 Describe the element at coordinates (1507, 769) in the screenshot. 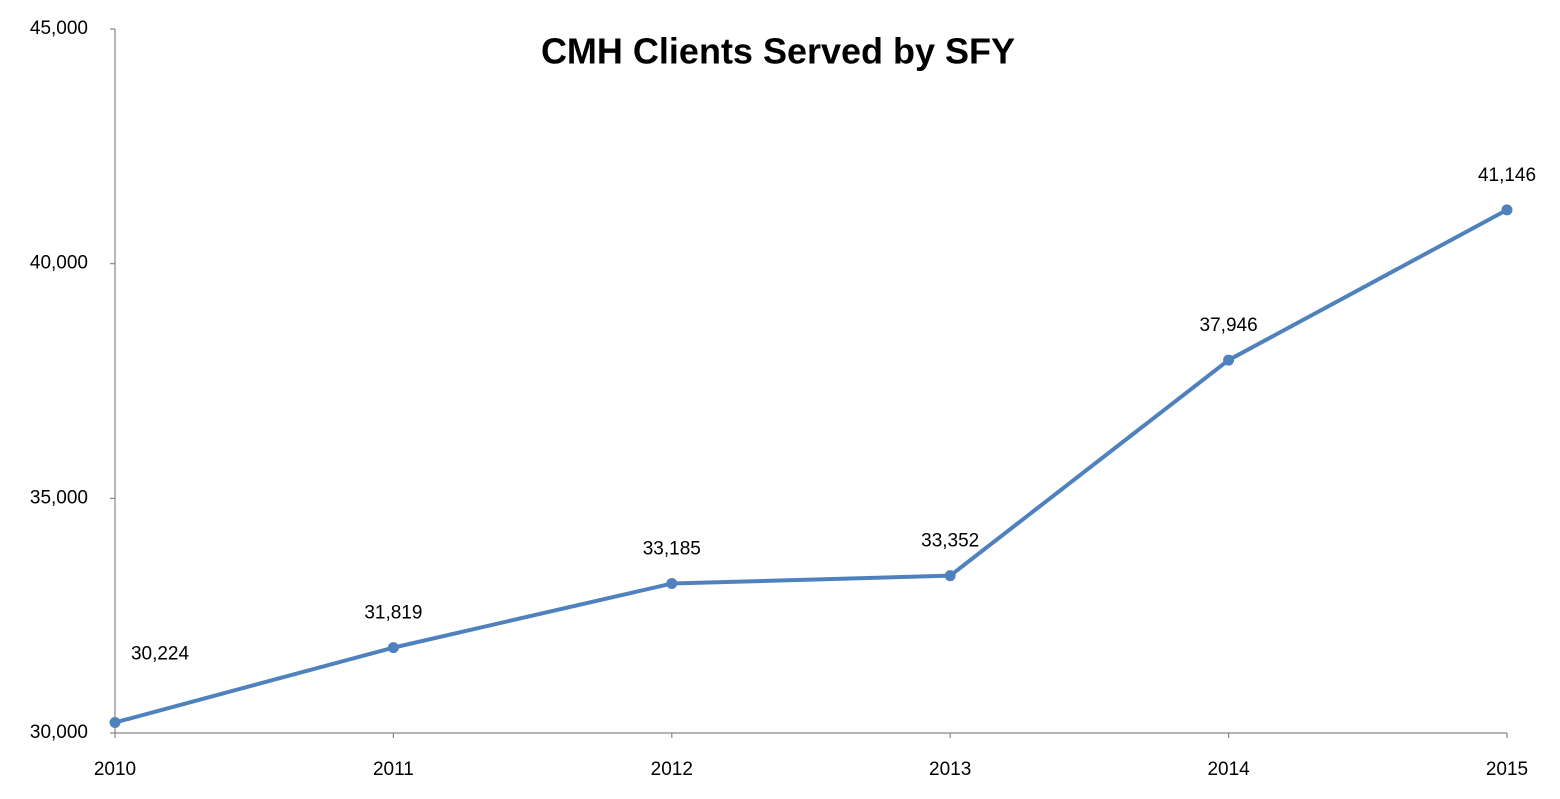

I see `x-tick-label: 2015` at that location.